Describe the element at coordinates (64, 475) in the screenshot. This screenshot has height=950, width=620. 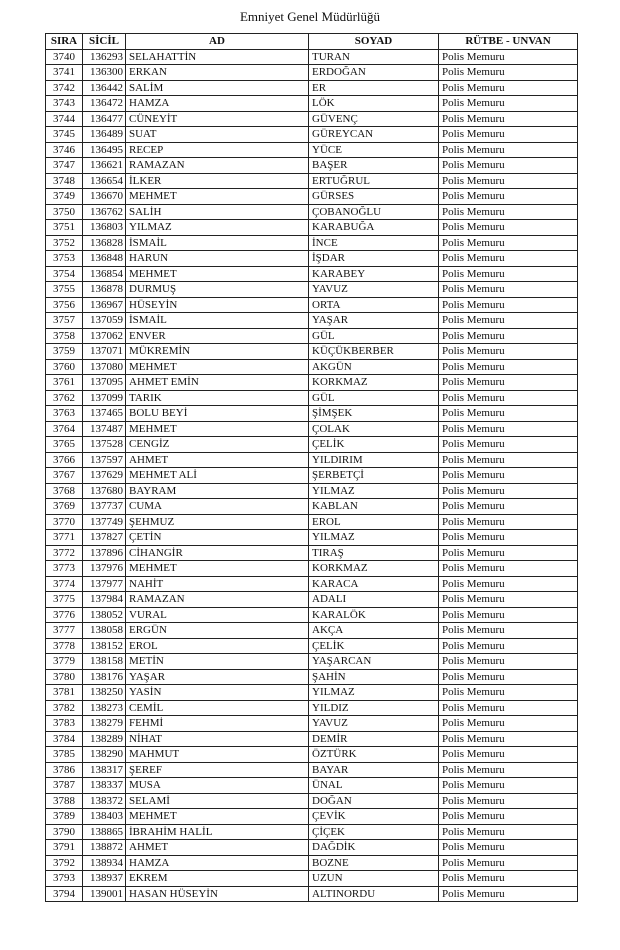
I see `table-cell: 3767` at that location.